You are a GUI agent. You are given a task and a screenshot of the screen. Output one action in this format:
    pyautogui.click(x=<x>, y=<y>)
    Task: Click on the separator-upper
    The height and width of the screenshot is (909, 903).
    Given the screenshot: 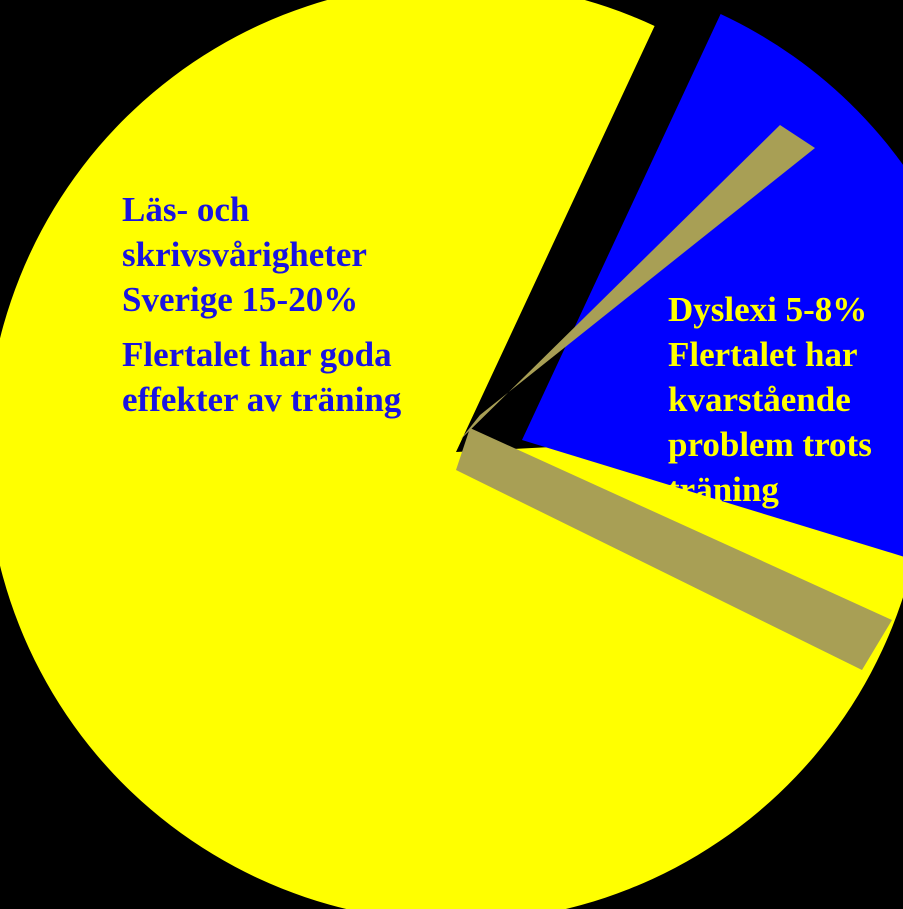 What is the action you would take?
    pyautogui.click(x=637, y=282)
    